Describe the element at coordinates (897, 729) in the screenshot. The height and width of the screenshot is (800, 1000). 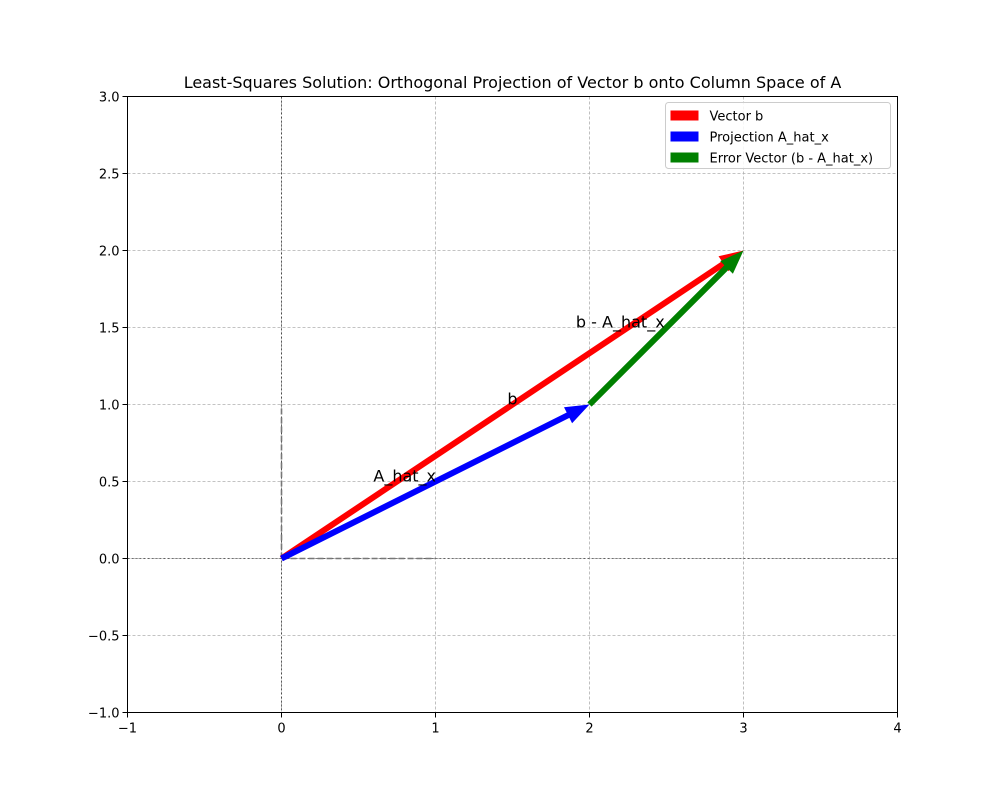
I see `x-tick-label: 4` at that location.